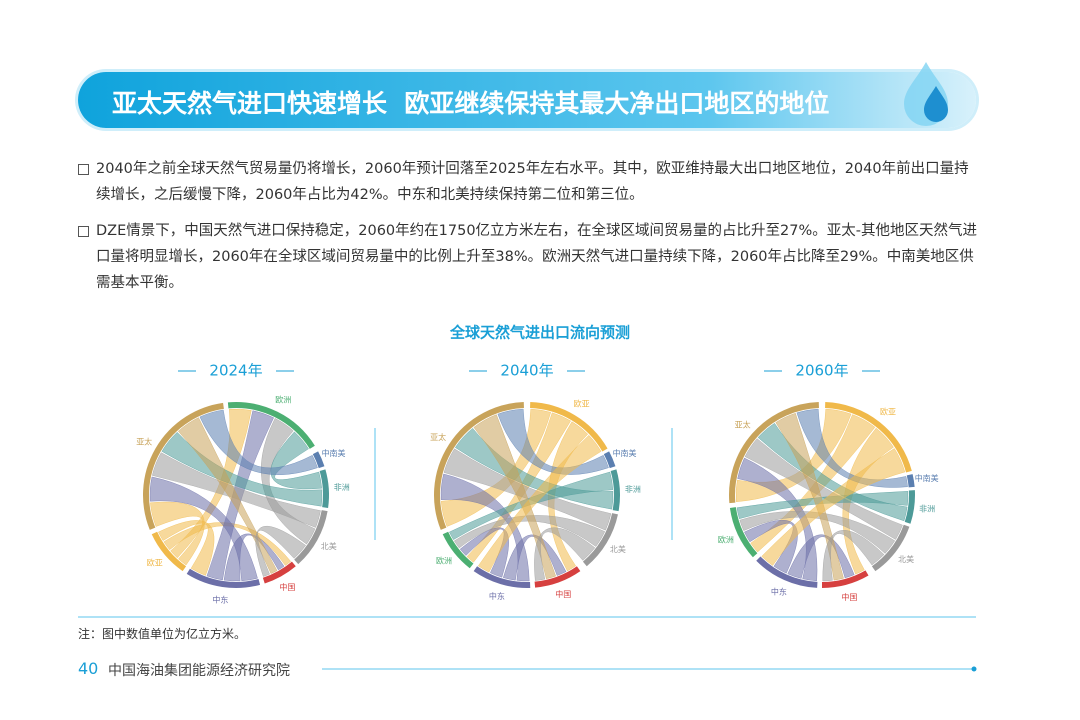 This screenshot has height=720, width=1080. What do you see at coordinates (539, 333) in the screenshot?
I see `chart-title: 全球天然气进出口流向预测` at bounding box center [539, 333].